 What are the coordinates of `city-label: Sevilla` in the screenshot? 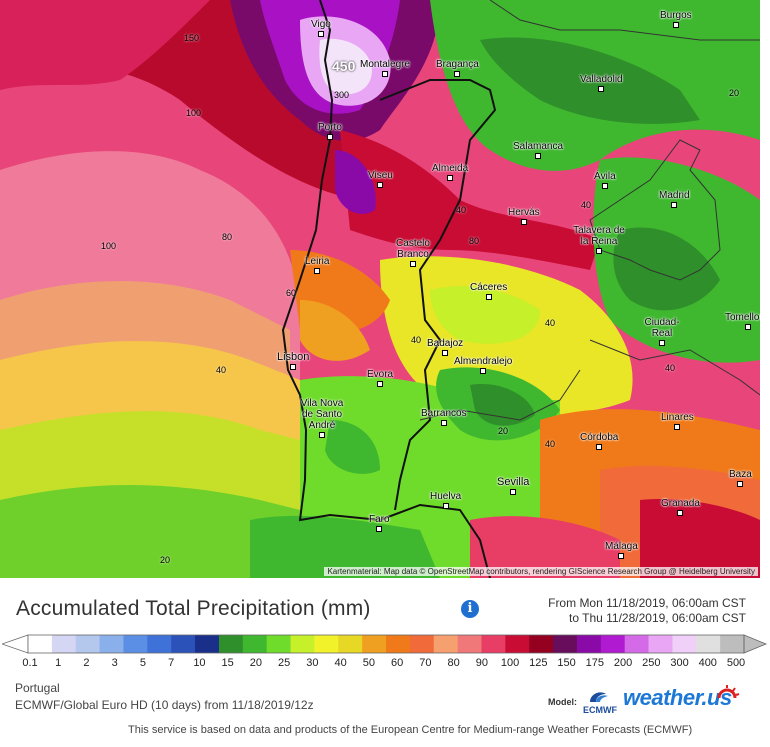 It's located at (513, 486).